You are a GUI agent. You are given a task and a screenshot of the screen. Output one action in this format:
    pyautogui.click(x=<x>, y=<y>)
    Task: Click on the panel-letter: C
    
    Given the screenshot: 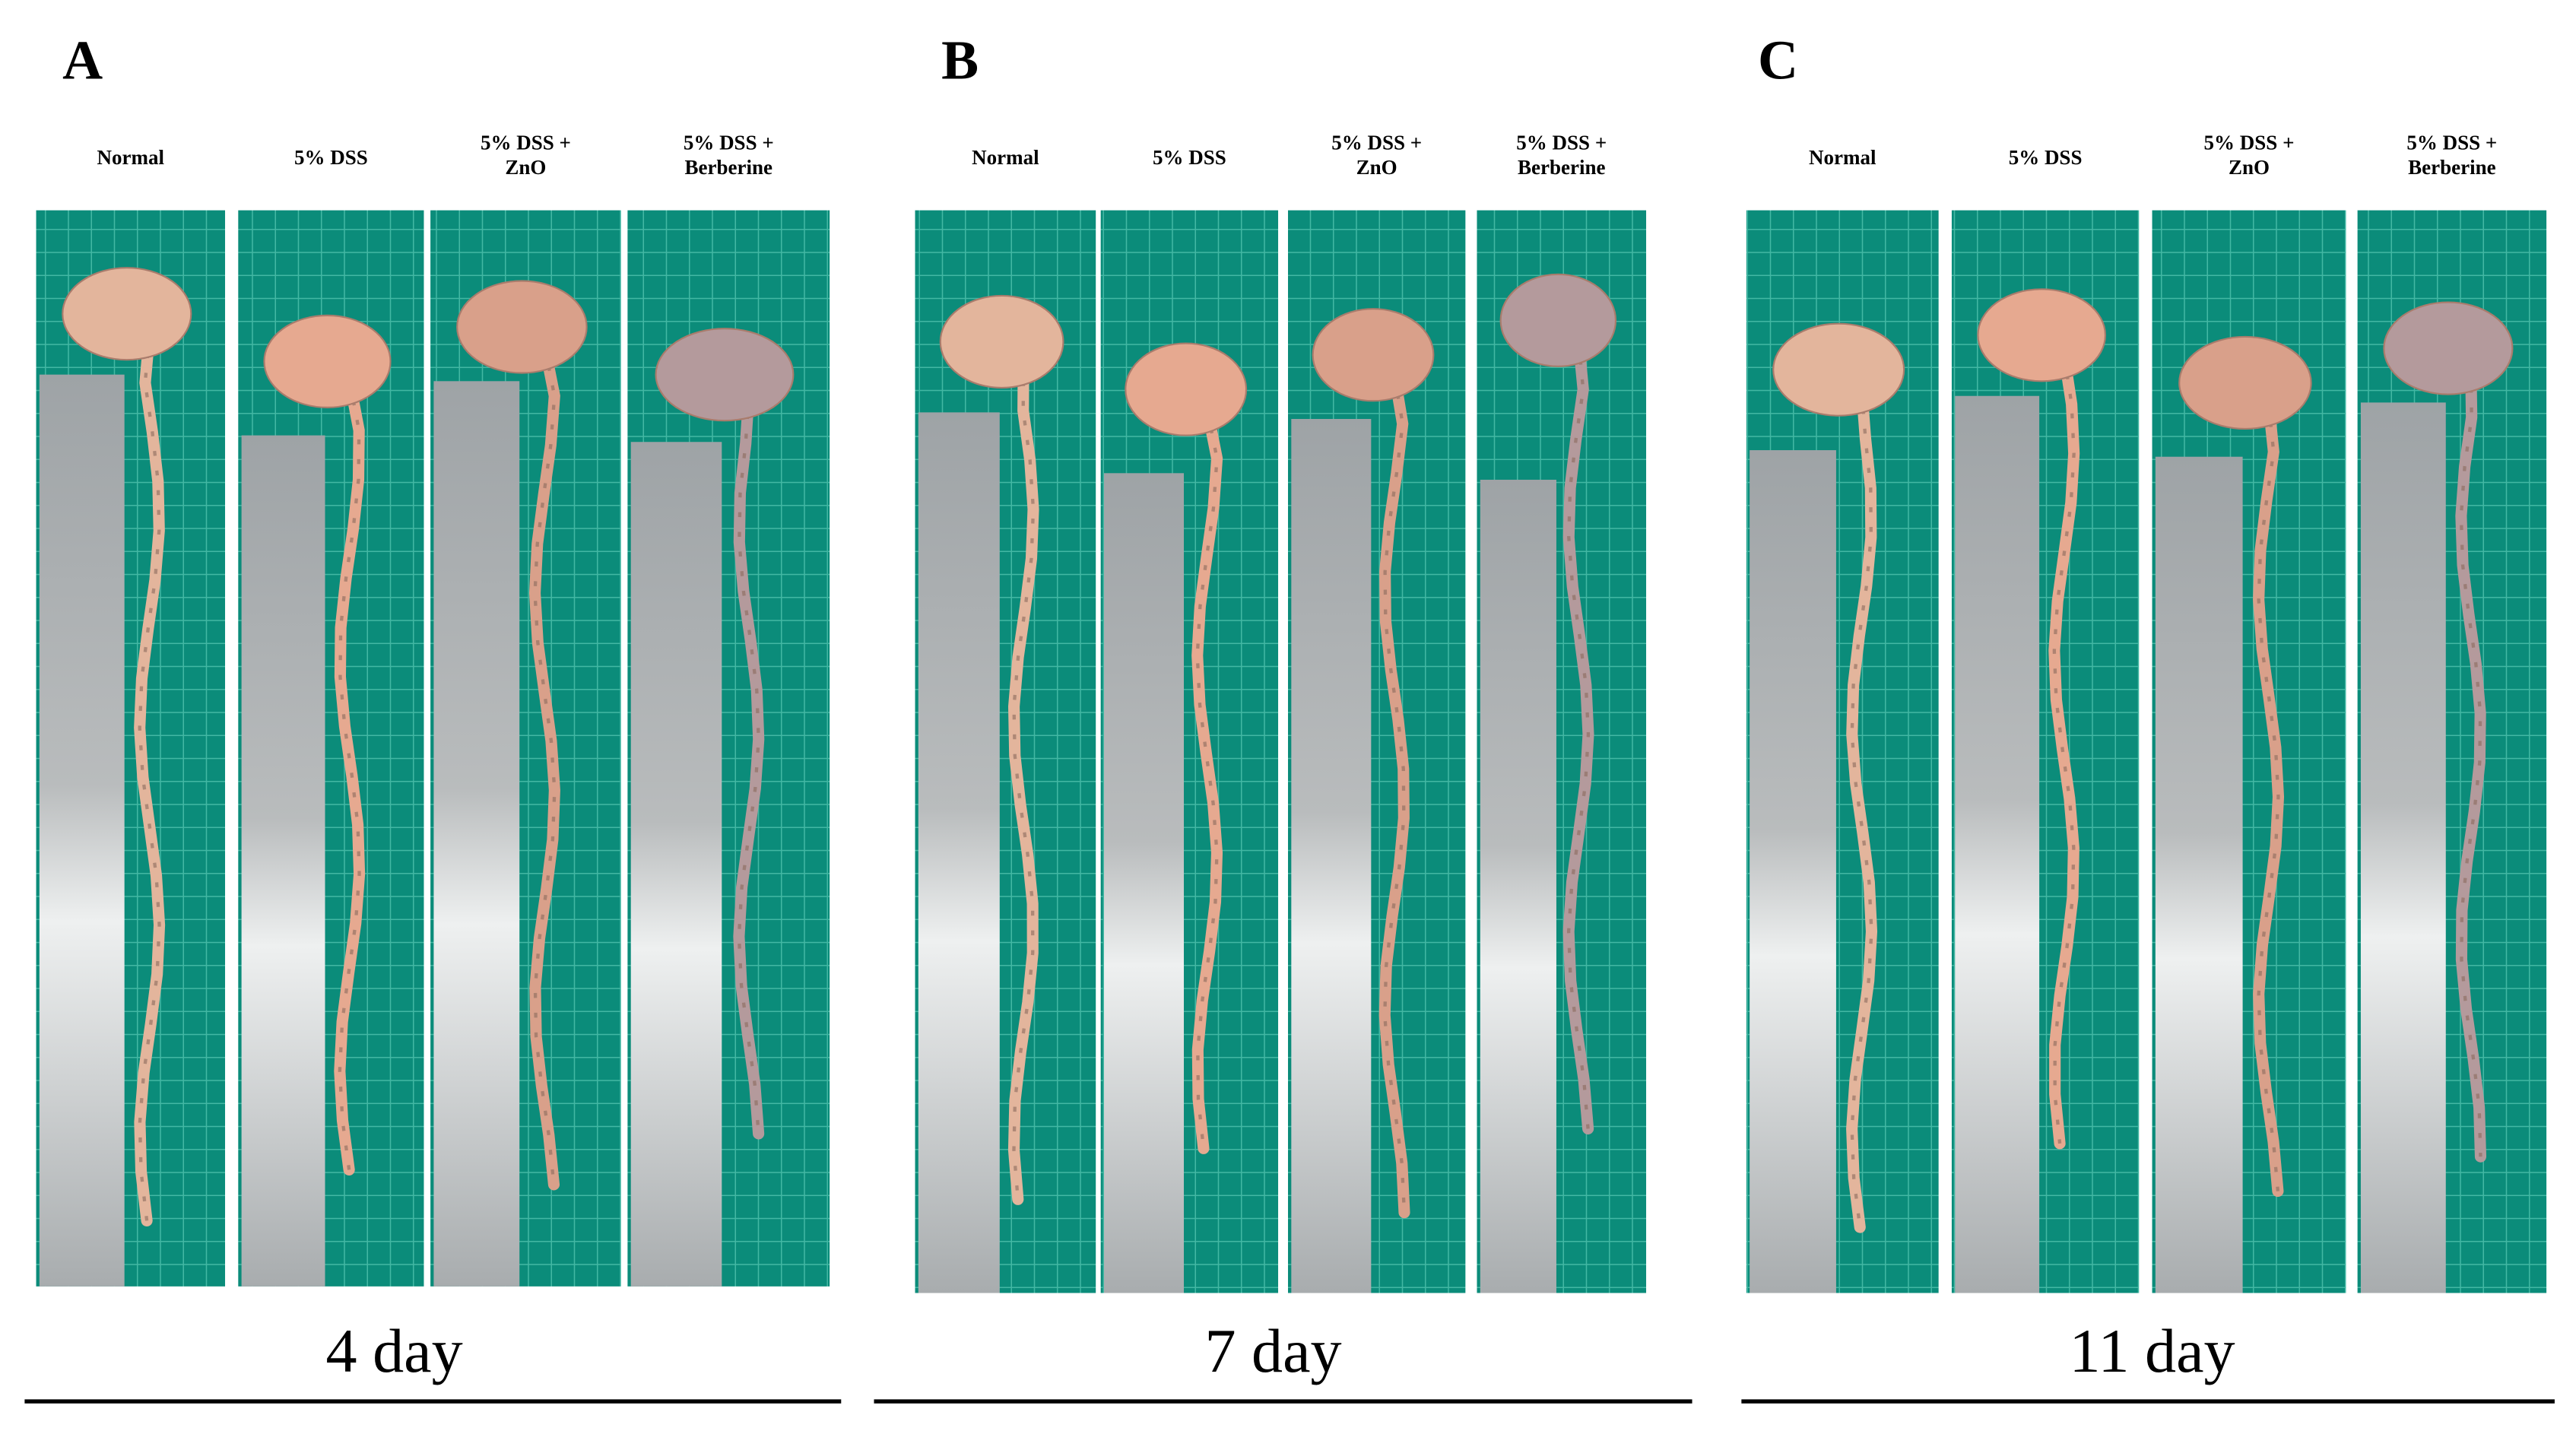 What is the action you would take?
    pyautogui.click(x=1778, y=61)
    